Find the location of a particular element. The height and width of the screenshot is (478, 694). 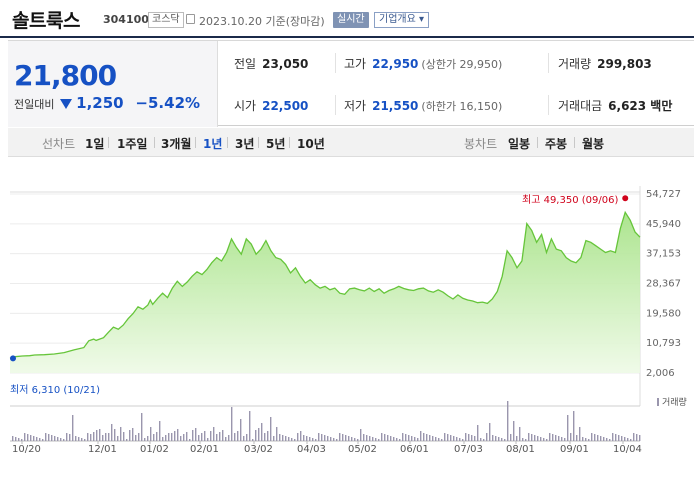

period-5y: 5년 is located at coordinates (276, 144).